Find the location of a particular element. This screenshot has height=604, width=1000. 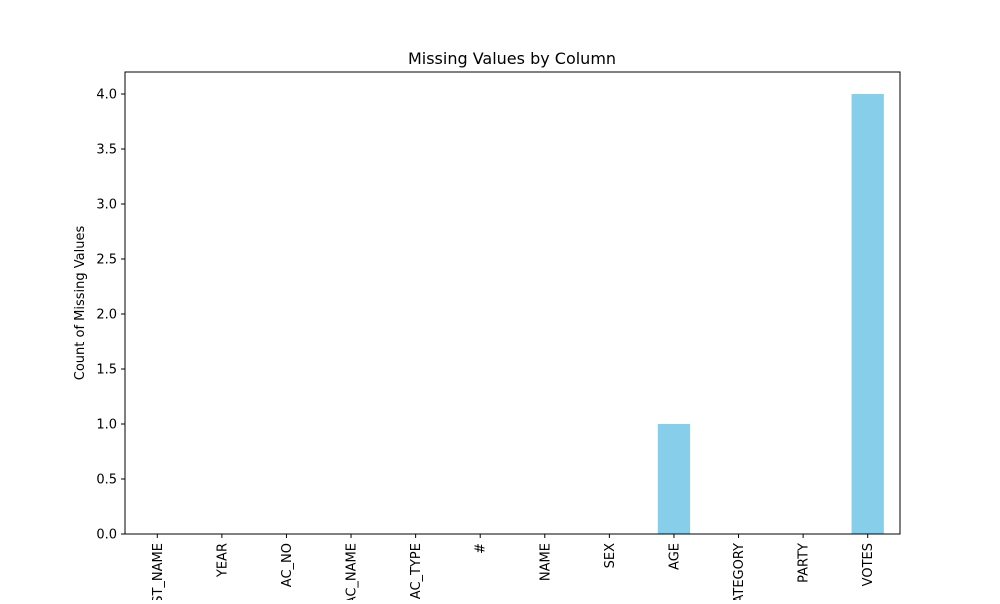

x-tick-label: NAME is located at coordinates (545, 562).